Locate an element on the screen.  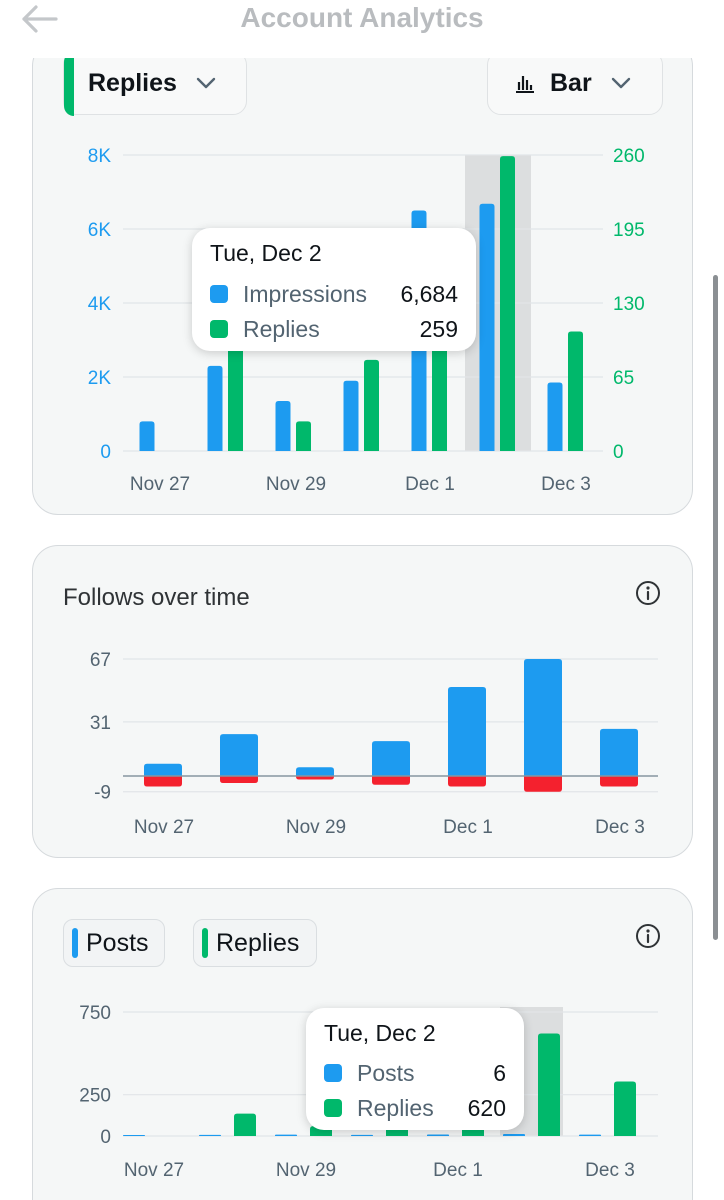
chart-tooltip: Tue, Dec 2 Posts 6 Replies 620 is located at coordinates (415, 1069).